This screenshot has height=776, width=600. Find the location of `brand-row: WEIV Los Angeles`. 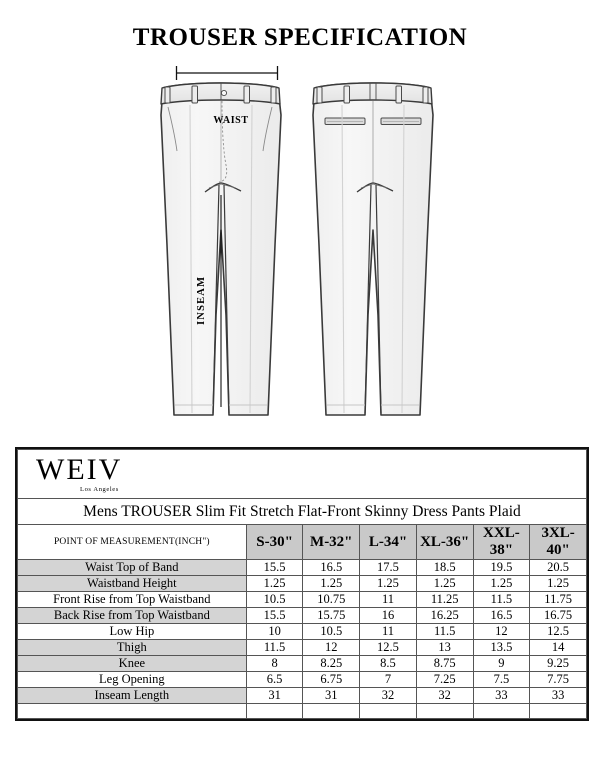

brand-row: WEIV Los Angeles is located at coordinates (302, 474).